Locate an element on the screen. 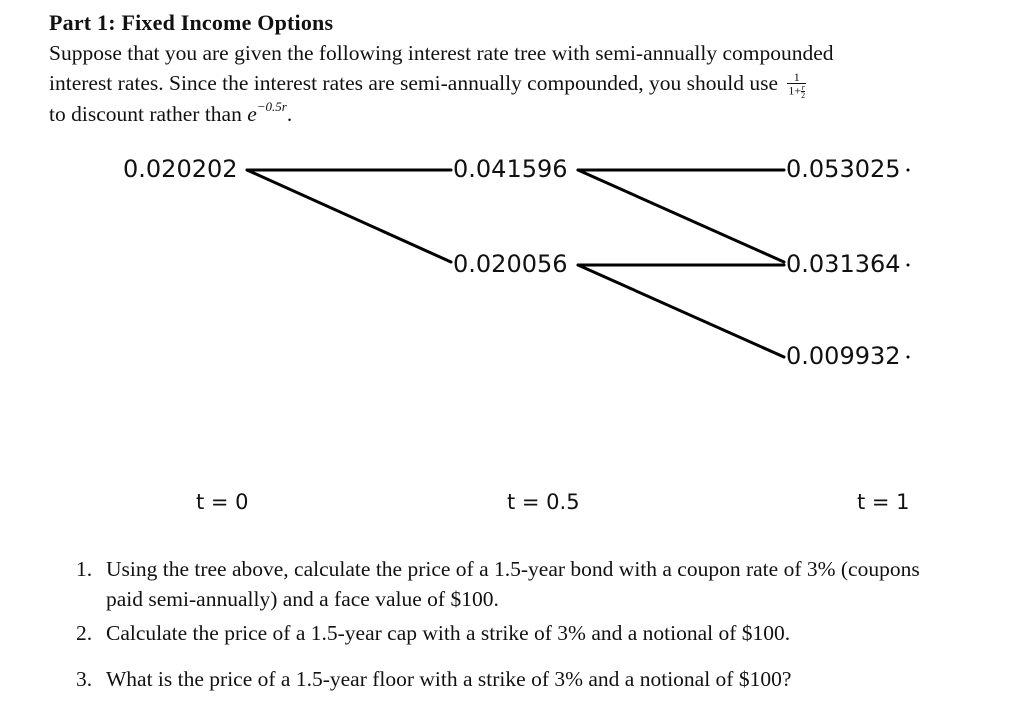 Image resolution: width=1024 pixels, height=724 pixels. fraction-denominator: 1+ r 2 is located at coordinates (796, 91).